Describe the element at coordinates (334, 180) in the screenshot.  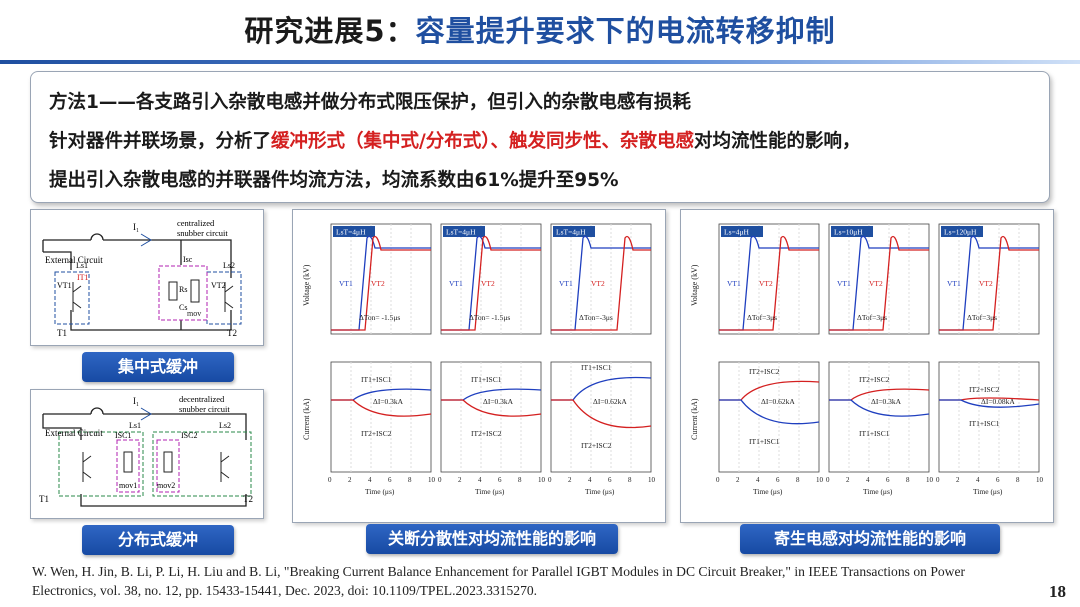
I see `summary-line-3: 提出引入杂散电感的并联器件均流方法，均流系数由61%提升至95%` at that location.